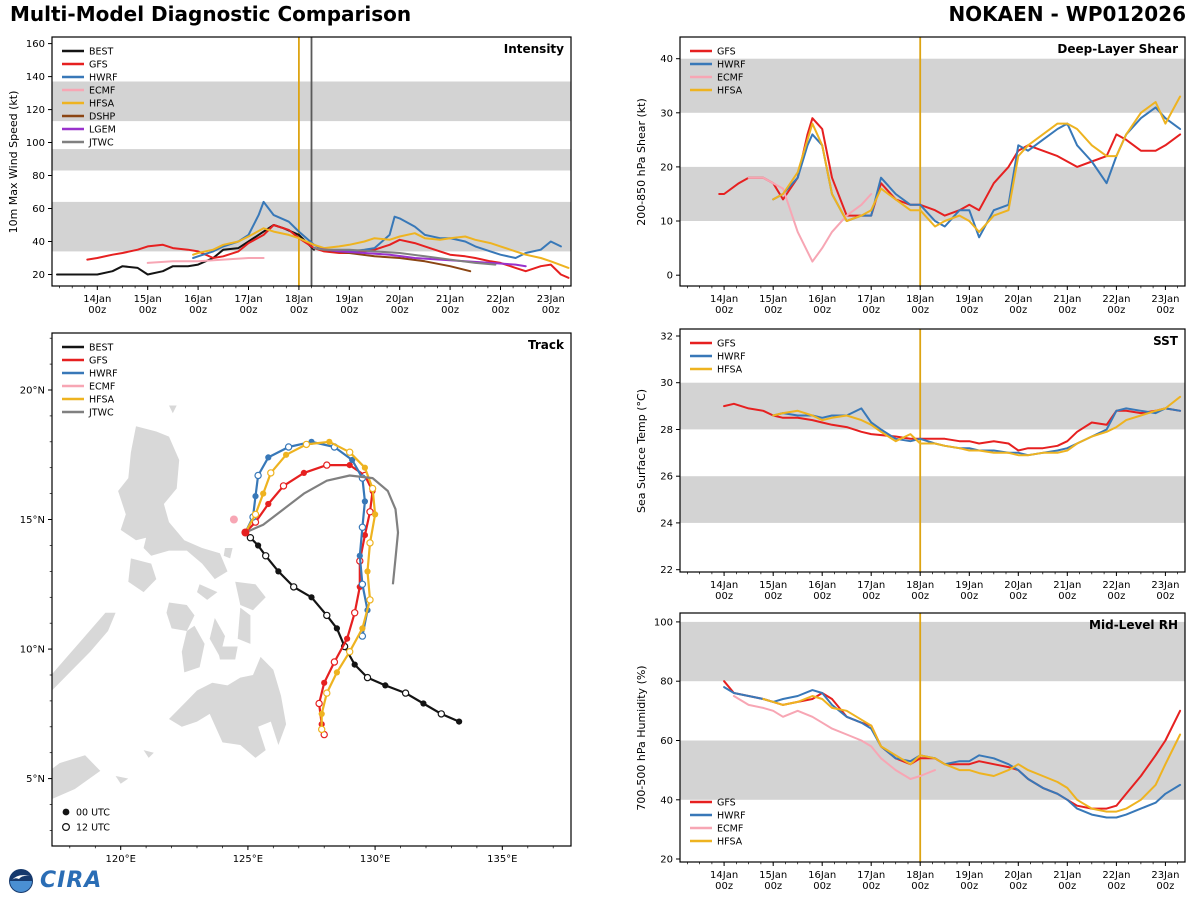  I want to click on svg-text: 160, so click(35, 44).